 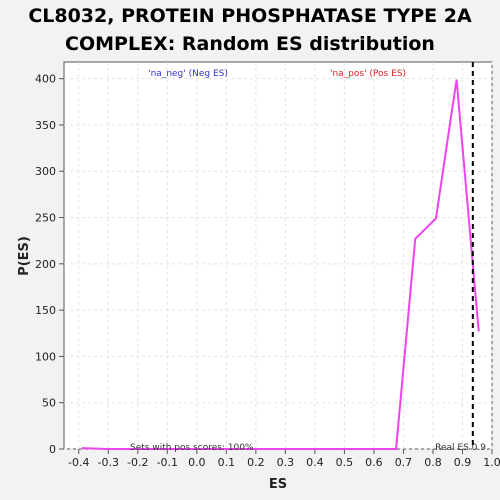 I want to click on x-tick-label: 0.1, so click(x=227, y=462).